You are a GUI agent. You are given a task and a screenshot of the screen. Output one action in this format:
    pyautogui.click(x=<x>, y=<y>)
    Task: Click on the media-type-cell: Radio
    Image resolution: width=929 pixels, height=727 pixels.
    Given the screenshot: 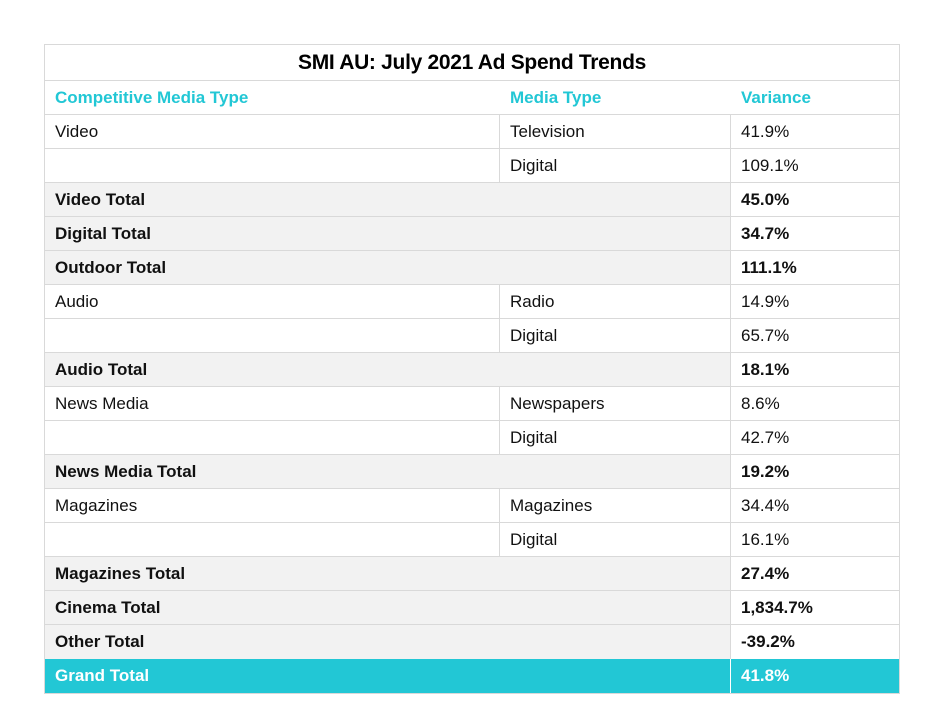 What is the action you would take?
    pyautogui.click(x=614, y=301)
    